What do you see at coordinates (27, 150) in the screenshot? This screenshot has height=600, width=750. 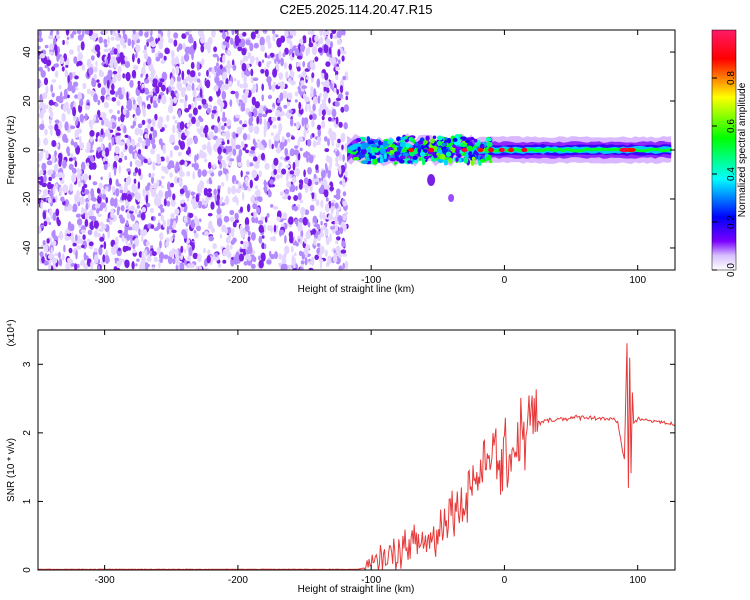 I see `heatmap-y-tick-label: 0` at bounding box center [27, 150].